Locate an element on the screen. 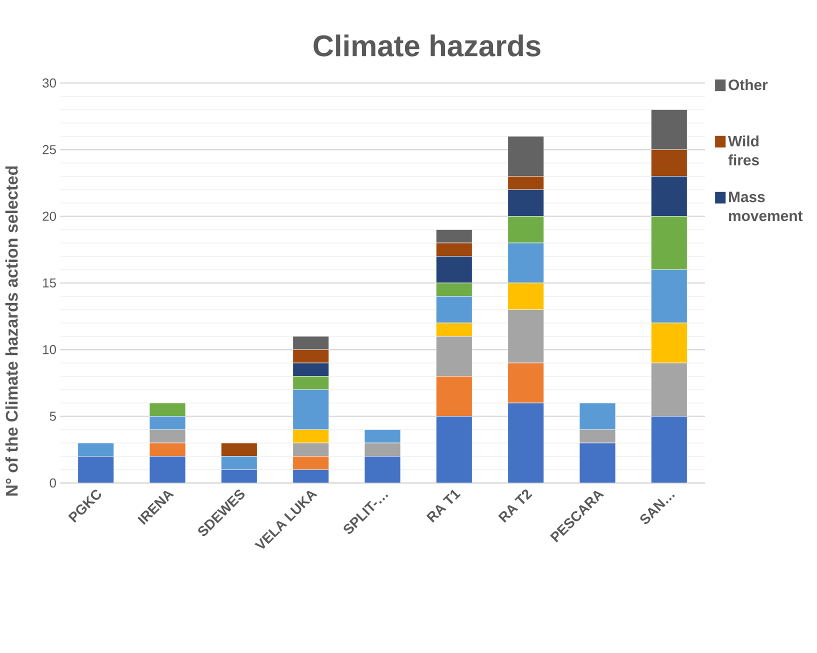  y-tick-label: 5 is located at coordinates (53, 416).